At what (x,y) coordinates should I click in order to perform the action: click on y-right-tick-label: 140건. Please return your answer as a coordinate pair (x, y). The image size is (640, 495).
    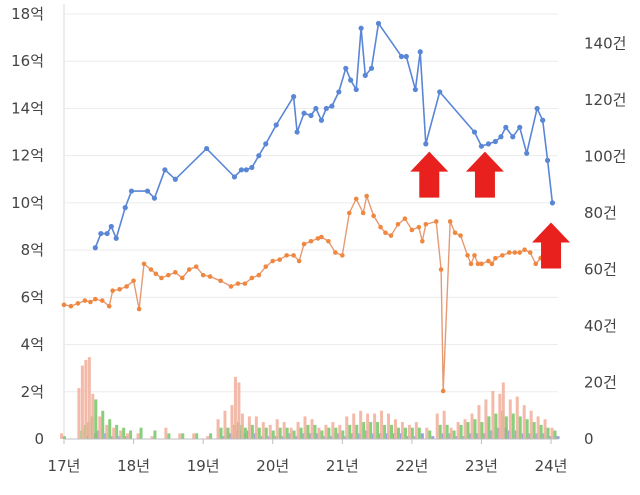
    Looking at the image, I should click on (605, 44).